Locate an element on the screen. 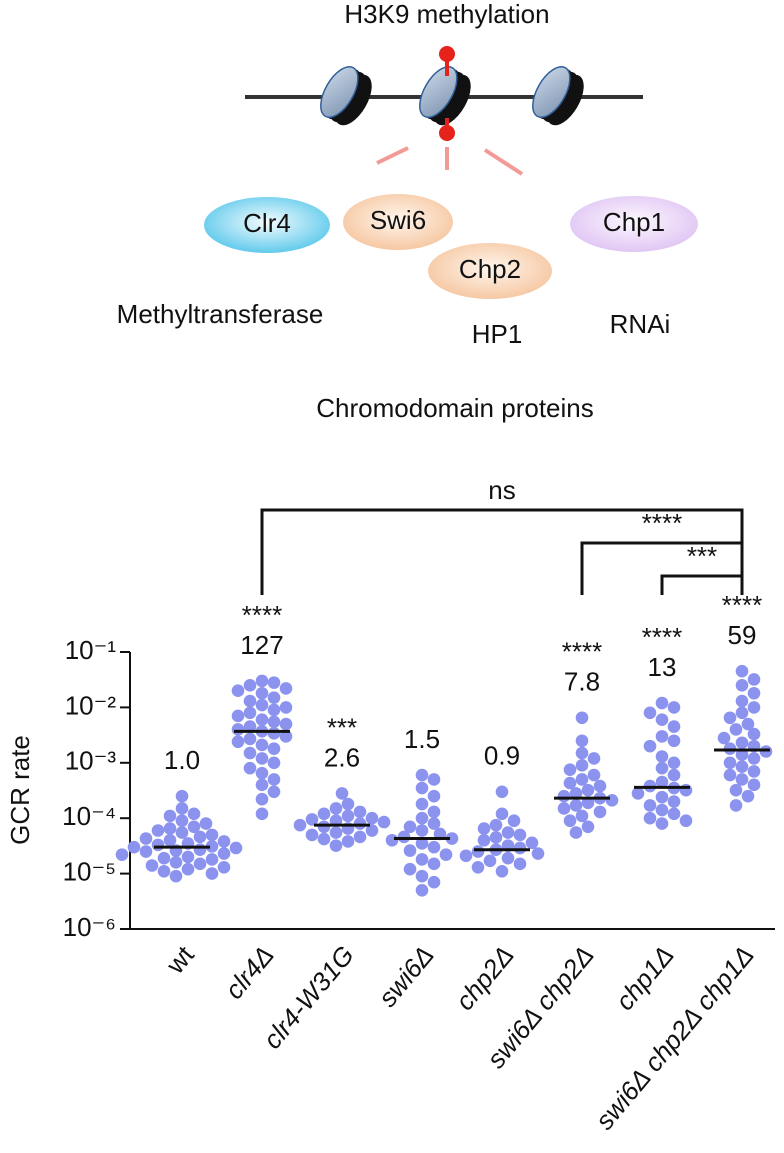 The image size is (784, 1153). fold-change-label: 2.6 is located at coordinates (342, 757).